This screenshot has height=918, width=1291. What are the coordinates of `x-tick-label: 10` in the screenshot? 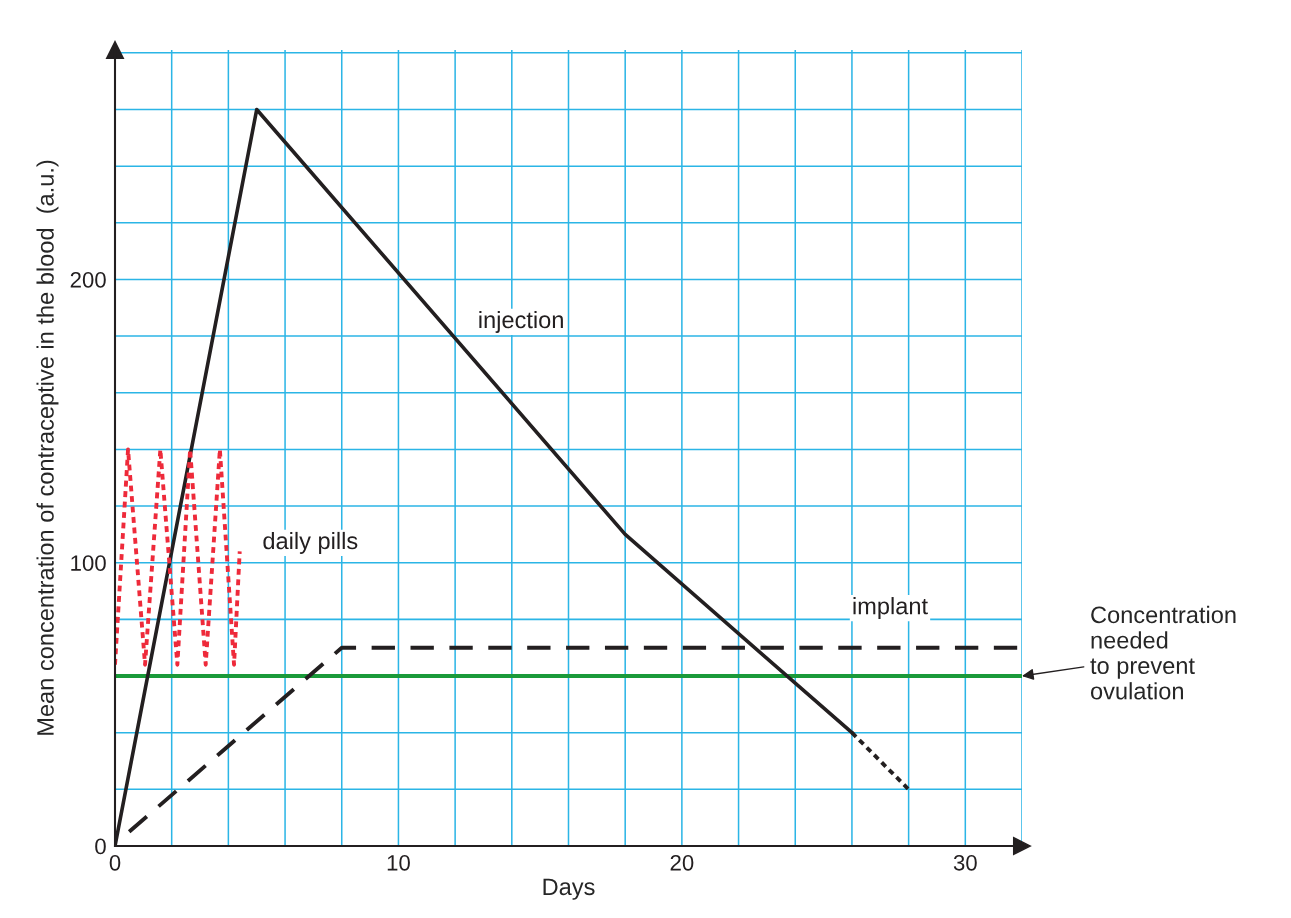 It's located at (398, 862).